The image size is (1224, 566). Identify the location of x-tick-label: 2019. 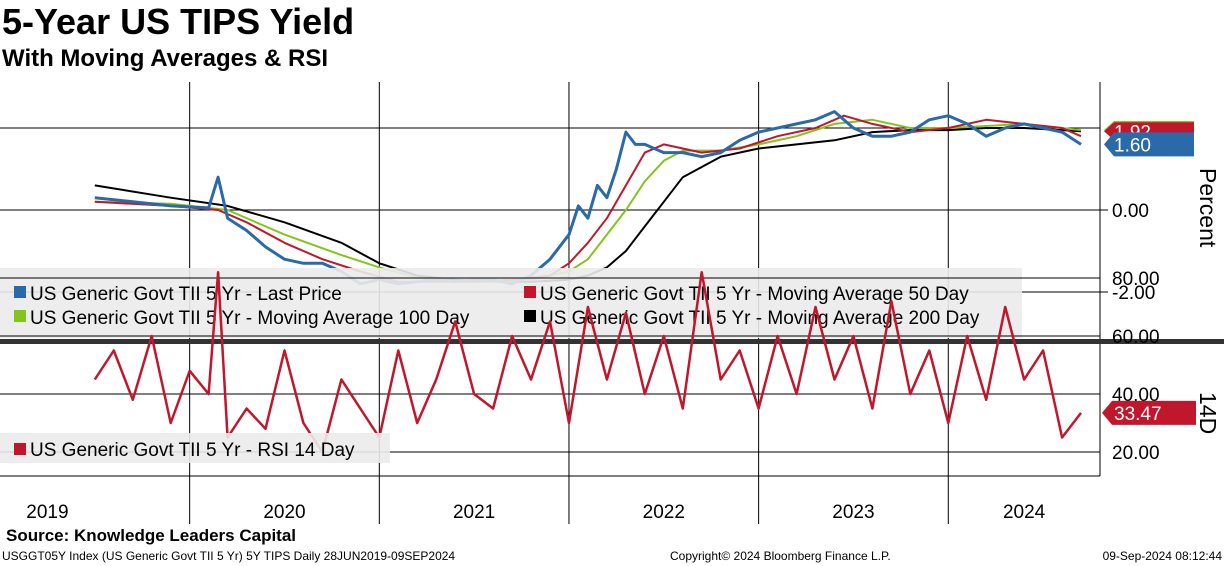
(47, 512).